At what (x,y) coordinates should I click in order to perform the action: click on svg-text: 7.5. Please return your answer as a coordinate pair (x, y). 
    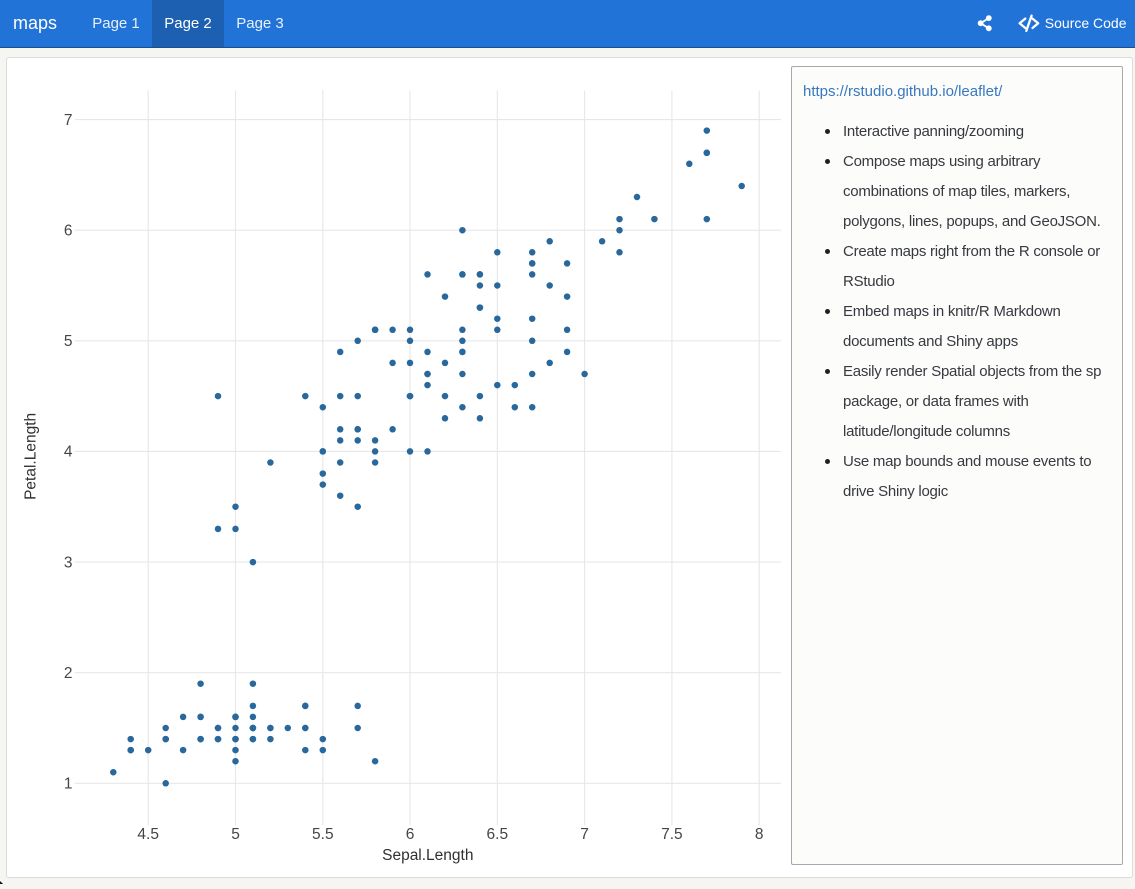
    Looking at the image, I should click on (672, 834).